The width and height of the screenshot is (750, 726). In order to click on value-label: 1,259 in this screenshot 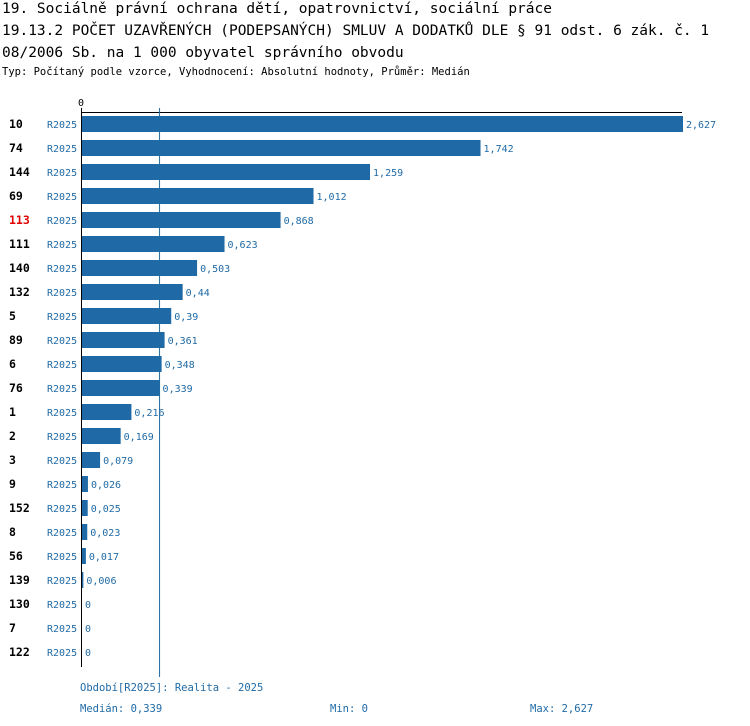, I will do `click(388, 173)`.